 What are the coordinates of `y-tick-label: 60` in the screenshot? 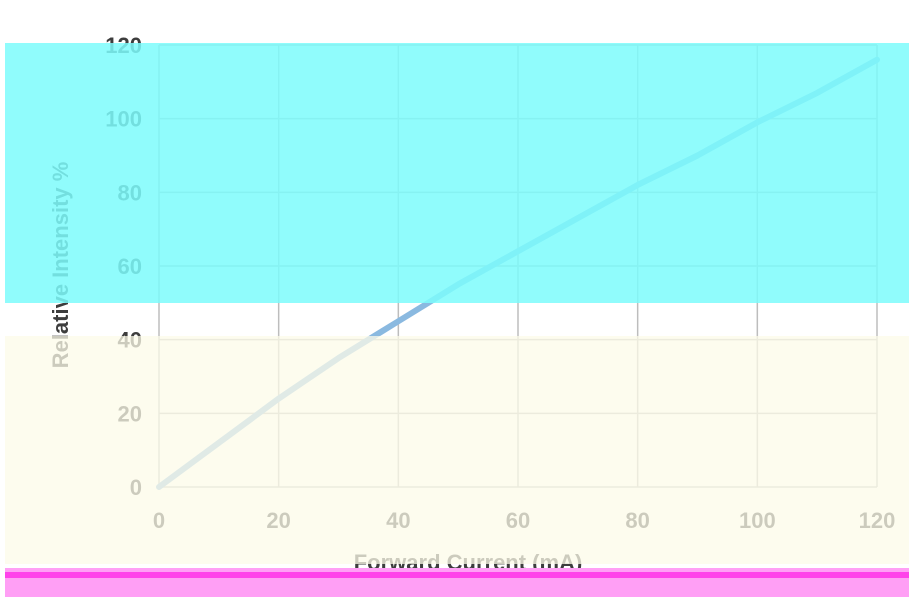 It's located at (130, 266).